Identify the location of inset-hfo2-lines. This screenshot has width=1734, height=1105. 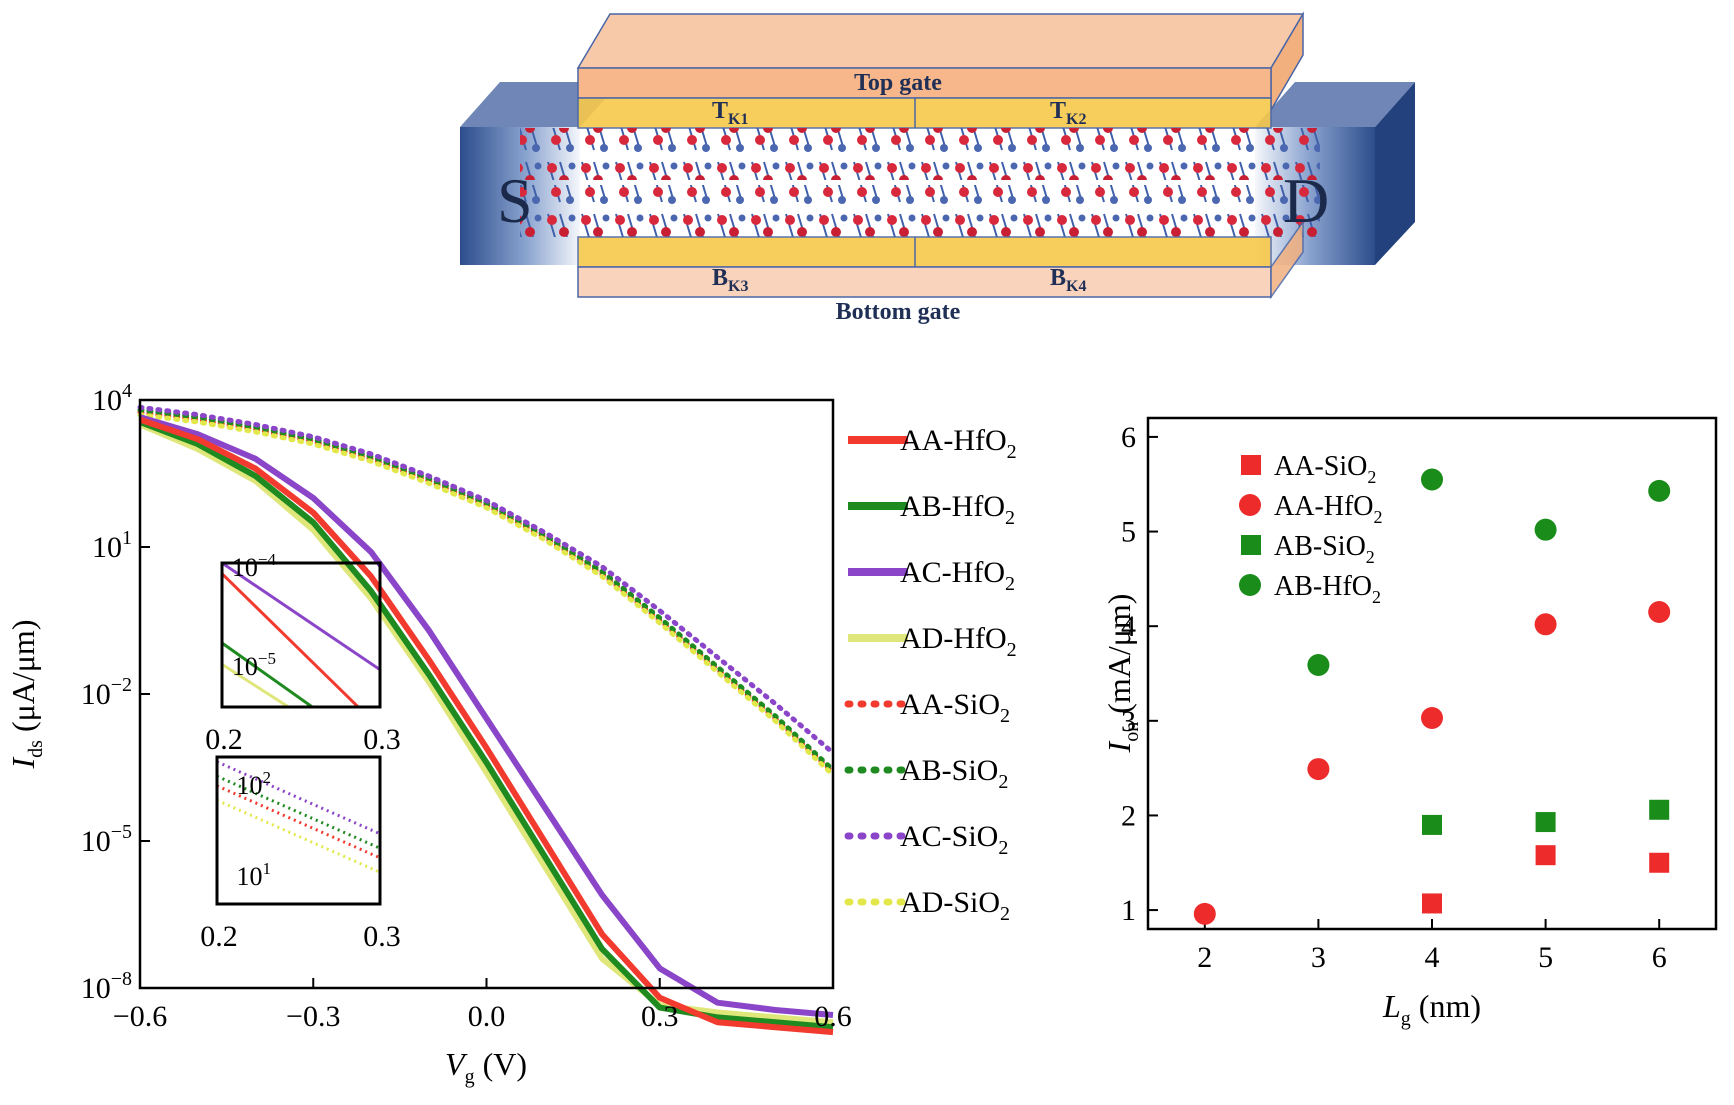
(301, 635).